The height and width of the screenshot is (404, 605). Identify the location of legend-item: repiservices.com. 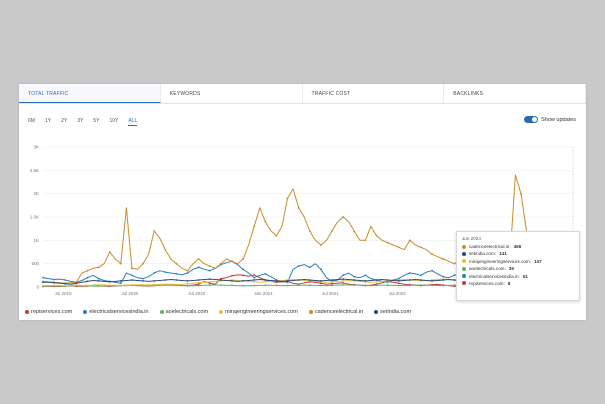
(48, 312).